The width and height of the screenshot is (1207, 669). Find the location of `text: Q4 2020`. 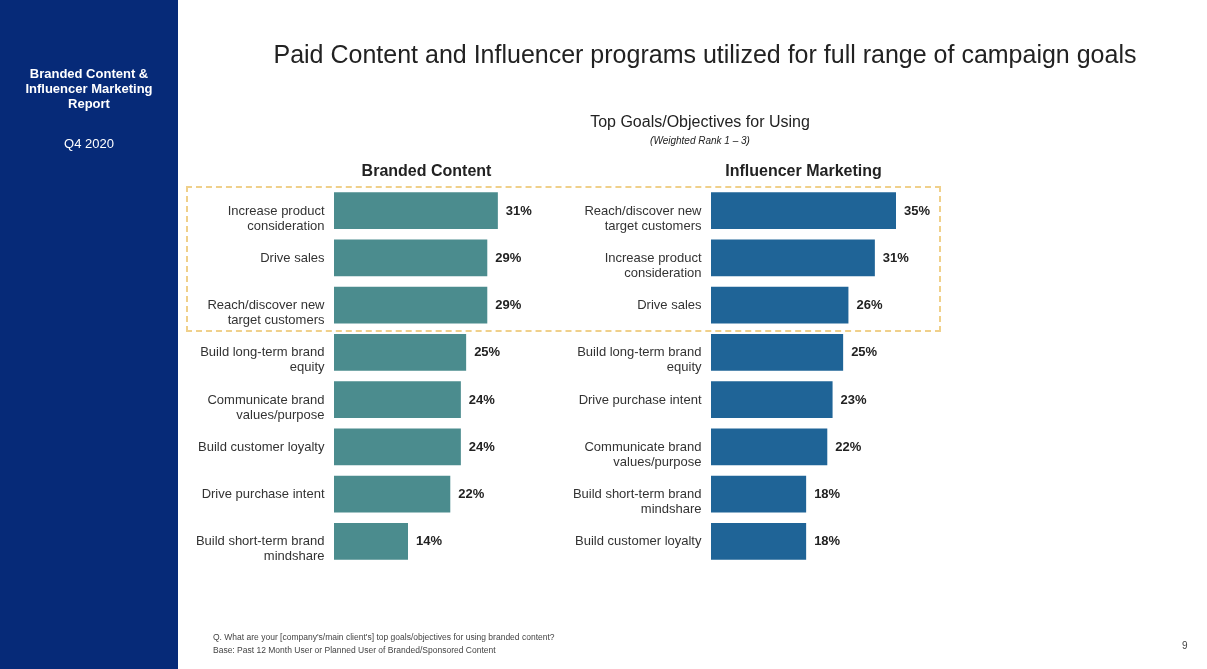

text: Q4 2020 is located at coordinates (89, 143).